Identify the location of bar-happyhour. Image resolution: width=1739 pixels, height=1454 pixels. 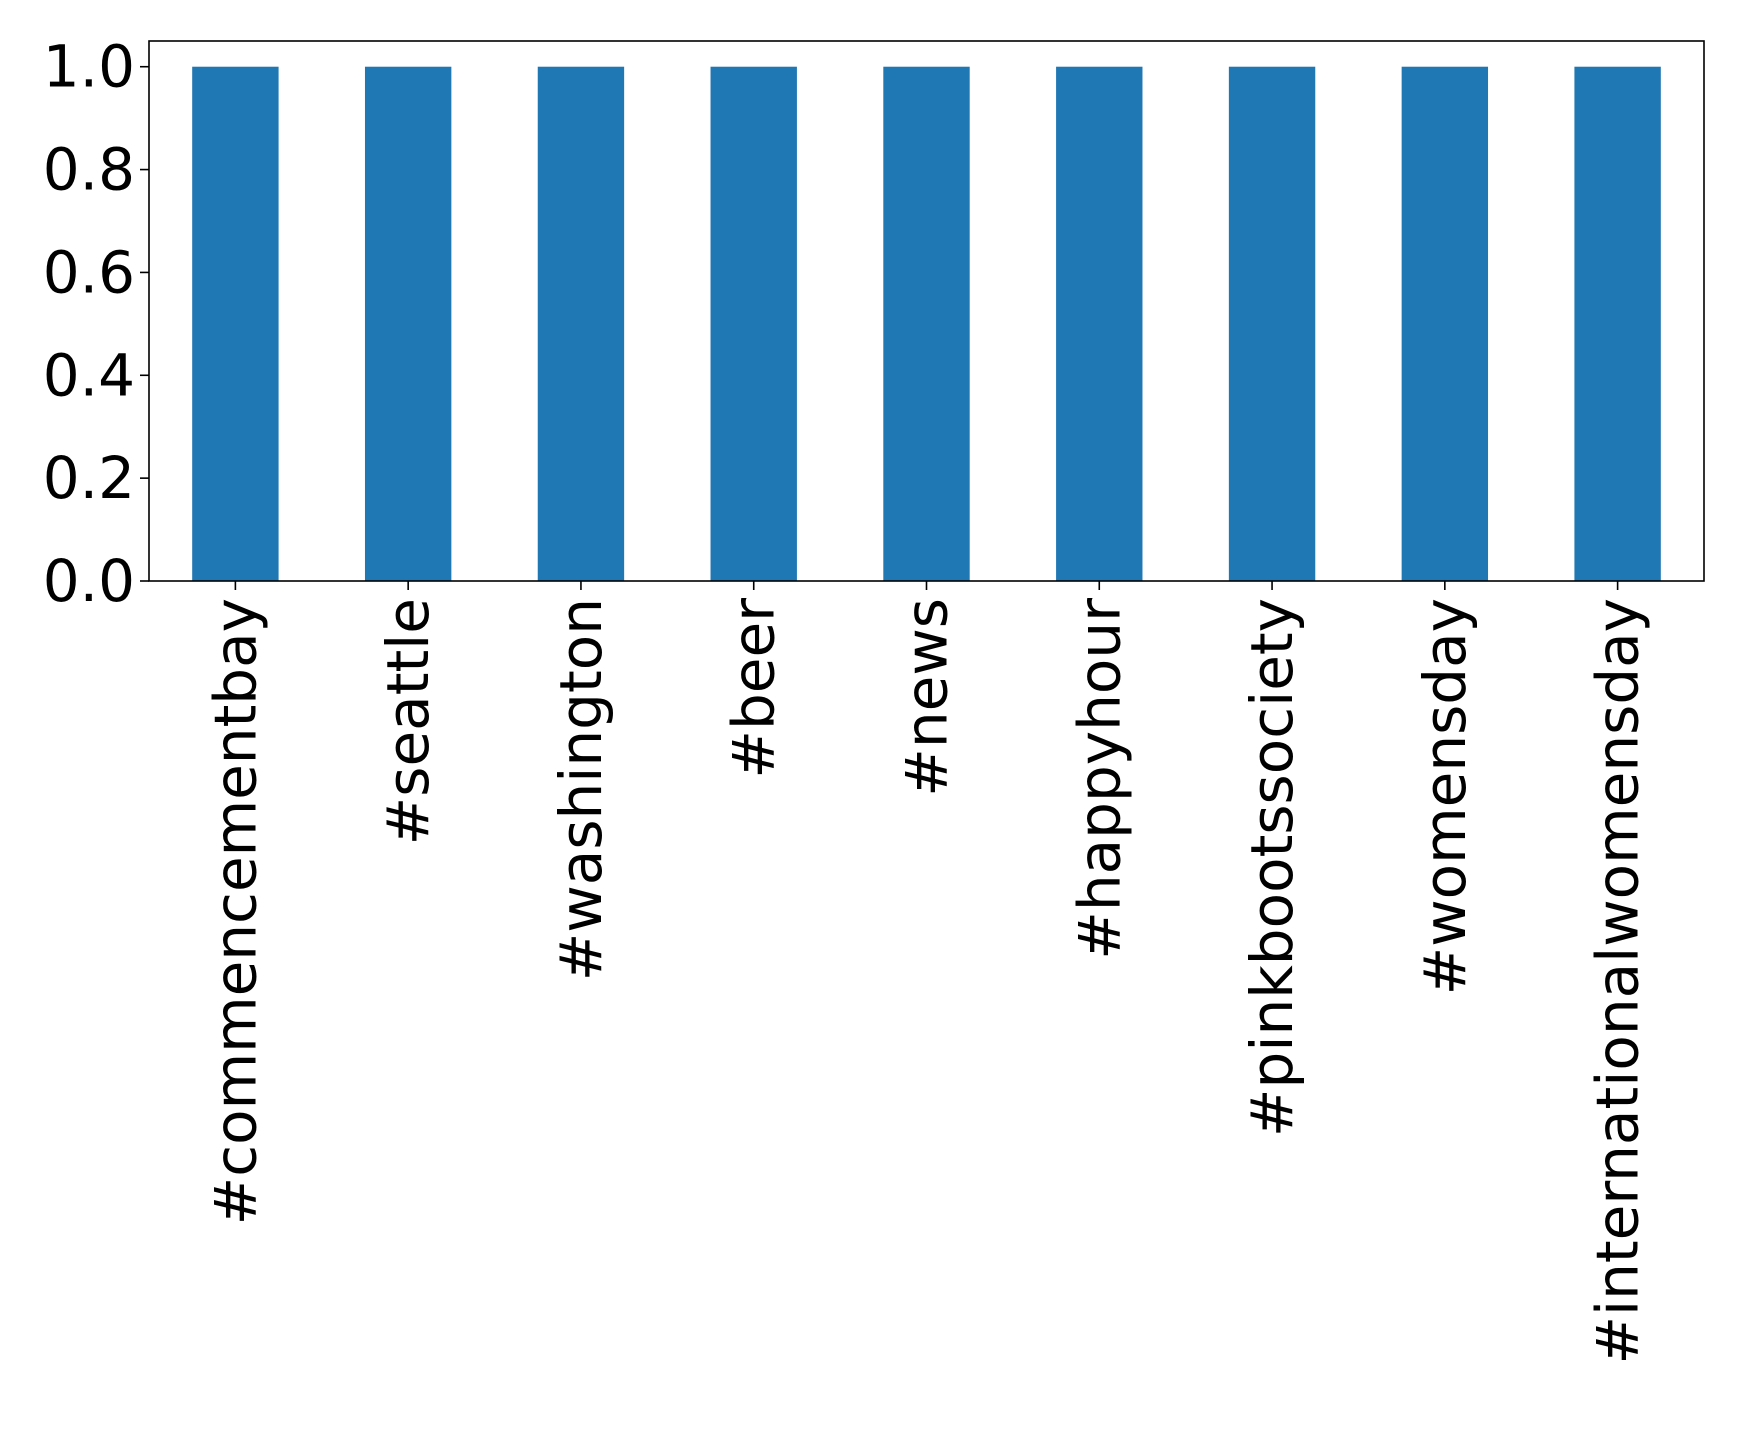
(1099, 323).